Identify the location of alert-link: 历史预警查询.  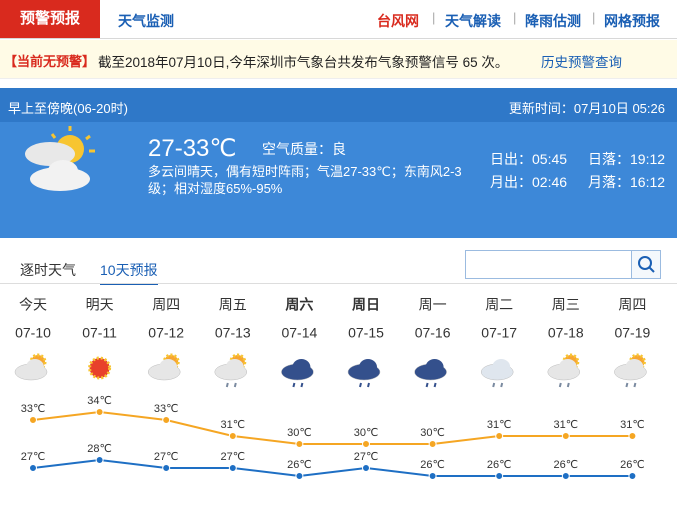
(581, 62).